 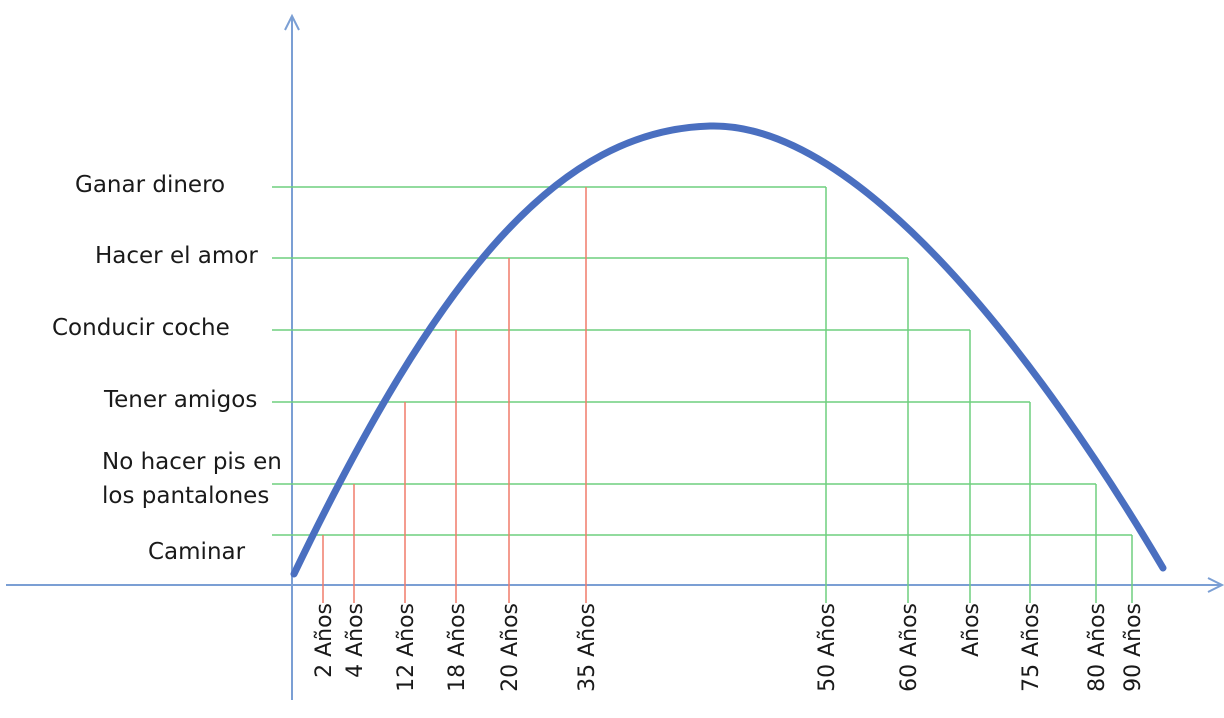 I want to click on level-label-amor: Hacer el amor, so click(x=176, y=256).